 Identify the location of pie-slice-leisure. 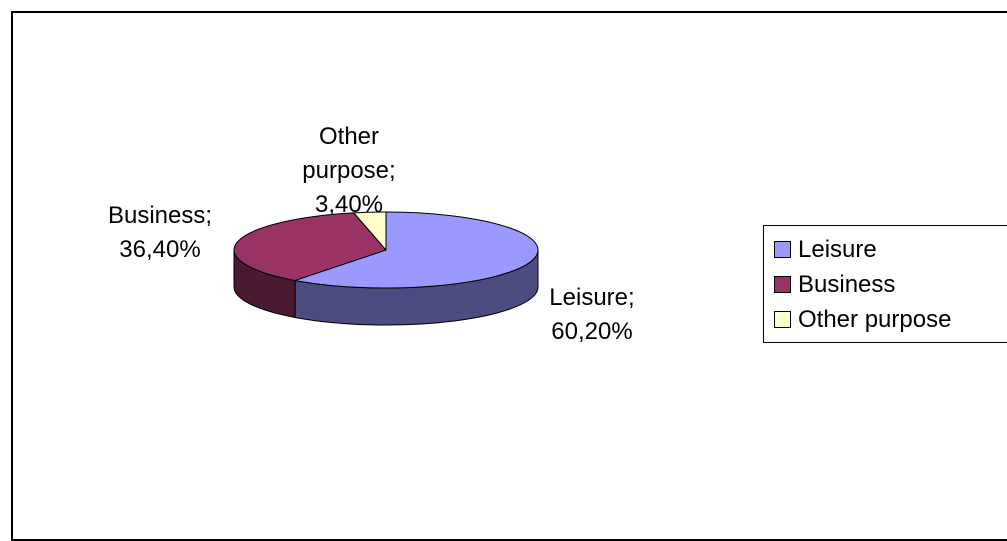
(416, 250).